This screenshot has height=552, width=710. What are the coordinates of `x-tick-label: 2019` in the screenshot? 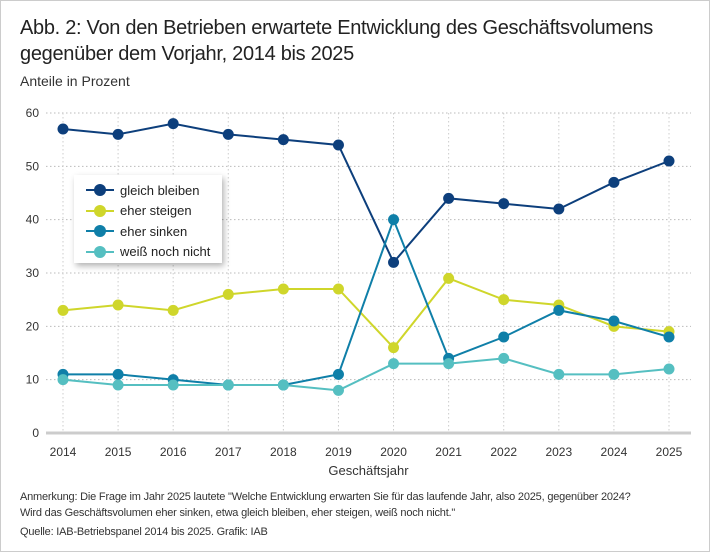 It's located at (338, 452).